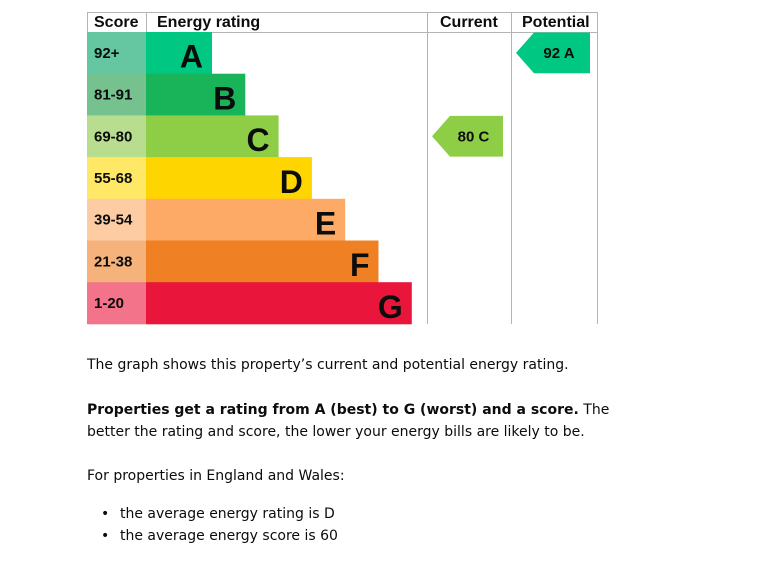 The image size is (766, 572). I want to click on potential-rating-label: 92 A, so click(558, 53).